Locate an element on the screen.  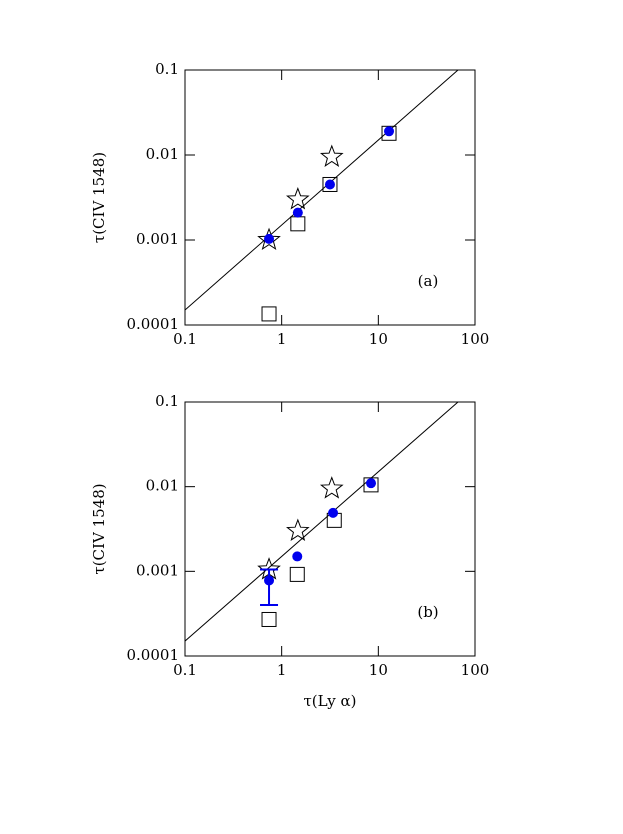
panel-label: (a) is located at coordinates (428, 281).